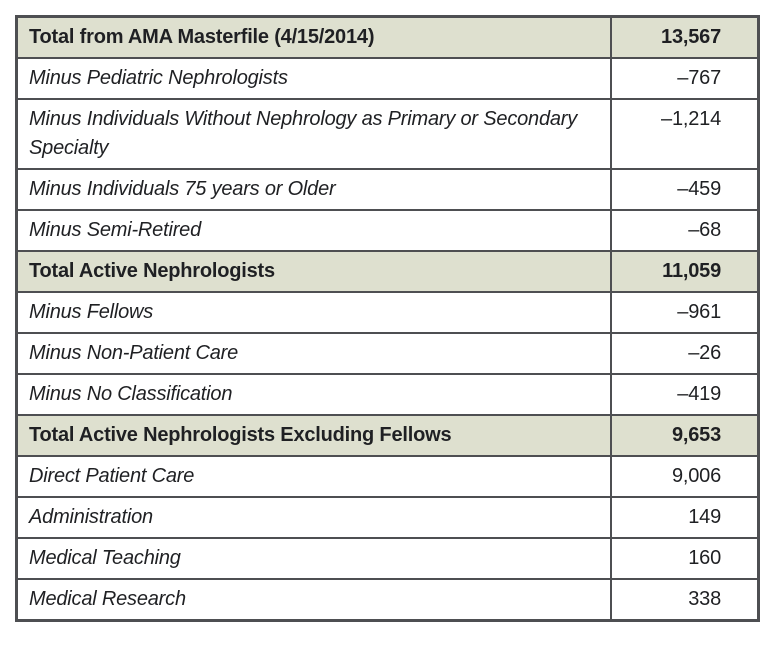 Image resolution: width=777 pixels, height=648 pixels. What do you see at coordinates (684, 558) in the screenshot?
I see `row-value: 160` at bounding box center [684, 558].